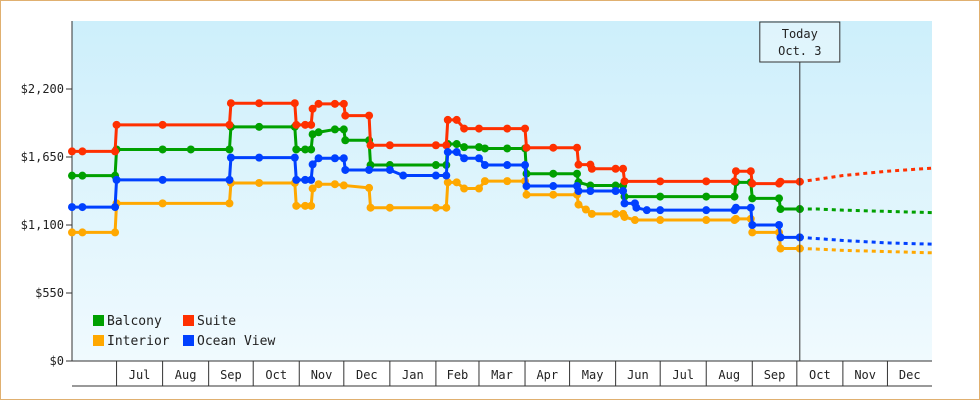  I want to click on x-tick-label: Dec, so click(910, 375).